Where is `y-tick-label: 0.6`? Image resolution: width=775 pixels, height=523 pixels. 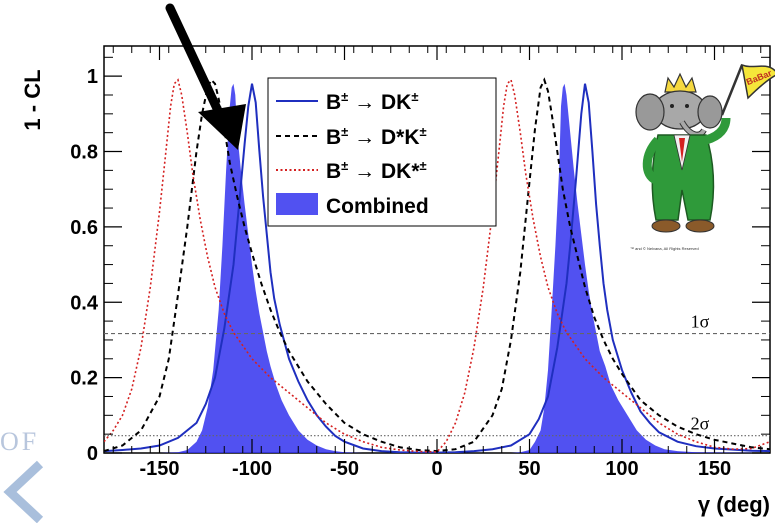 y-tick-label: 0.6 is located at coordinates (84, 228).